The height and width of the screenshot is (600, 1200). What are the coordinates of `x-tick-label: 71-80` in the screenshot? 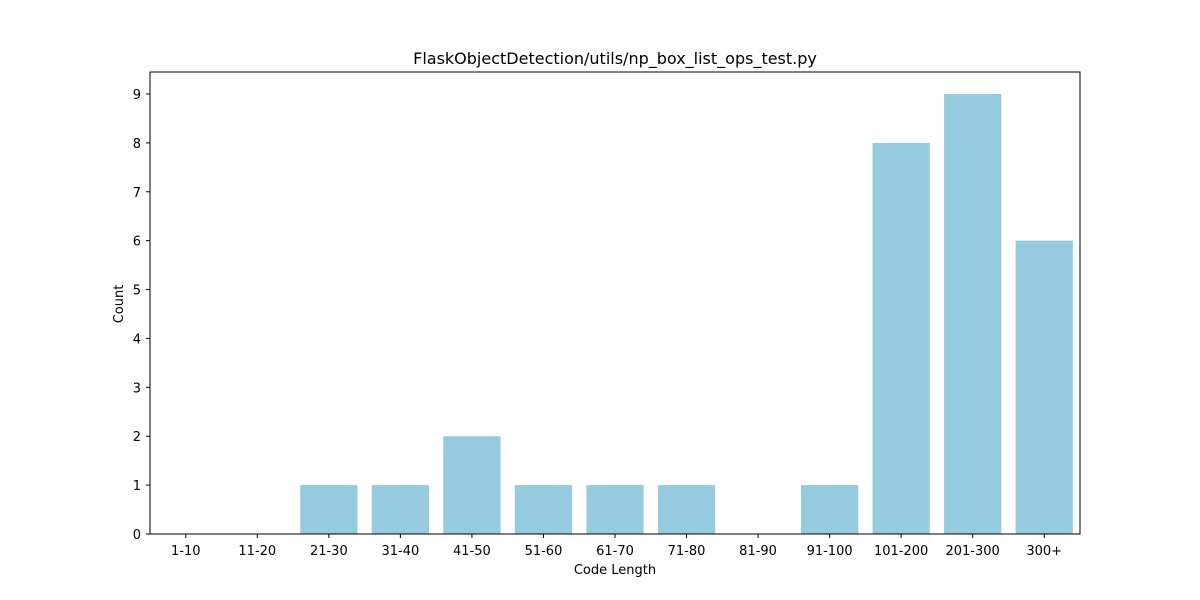 It's located at (687, 551).